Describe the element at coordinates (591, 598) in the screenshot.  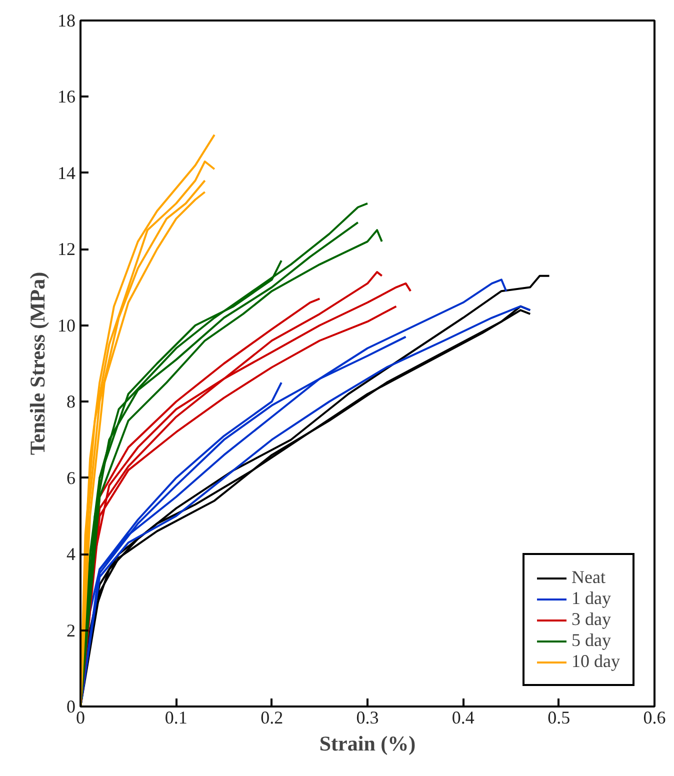
I see `legend-label: 1 day` at that location.